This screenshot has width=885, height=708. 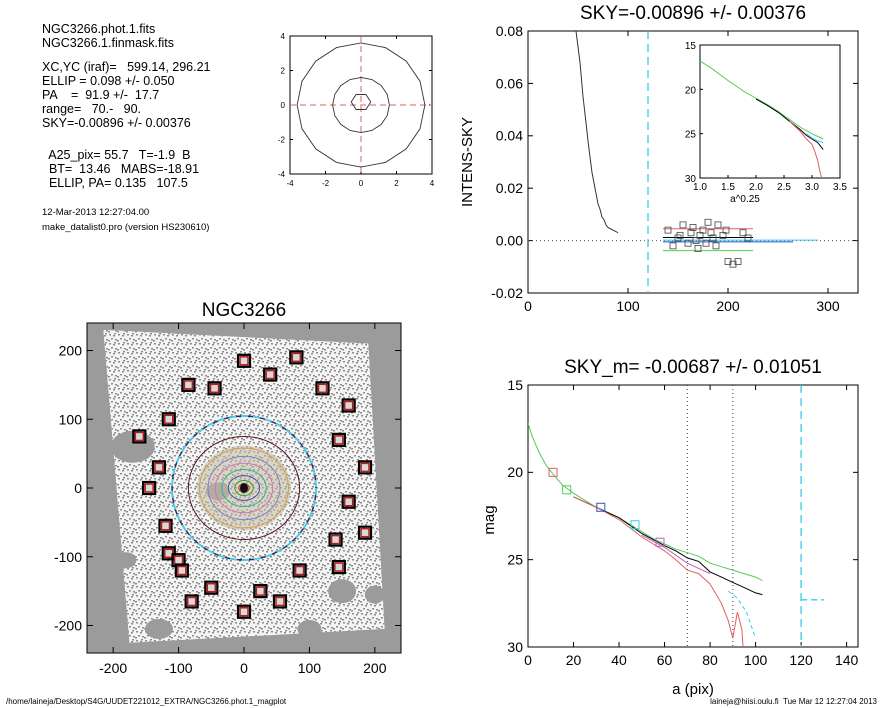 I want to click on info-line: range= 70.- 90., so click(x=92, y=109).